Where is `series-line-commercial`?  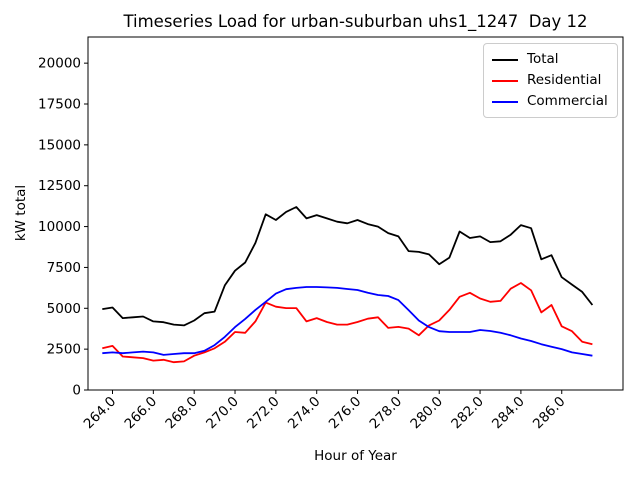 series-line-commercial is located at coordinates (347, 321).